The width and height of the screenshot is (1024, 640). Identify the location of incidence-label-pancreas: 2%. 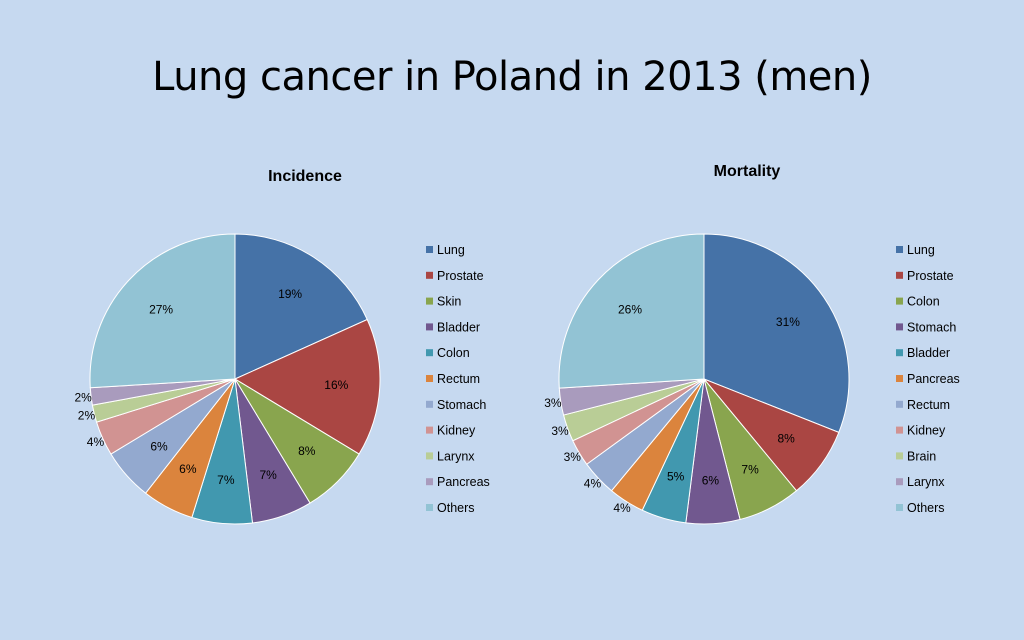
(83, 397).